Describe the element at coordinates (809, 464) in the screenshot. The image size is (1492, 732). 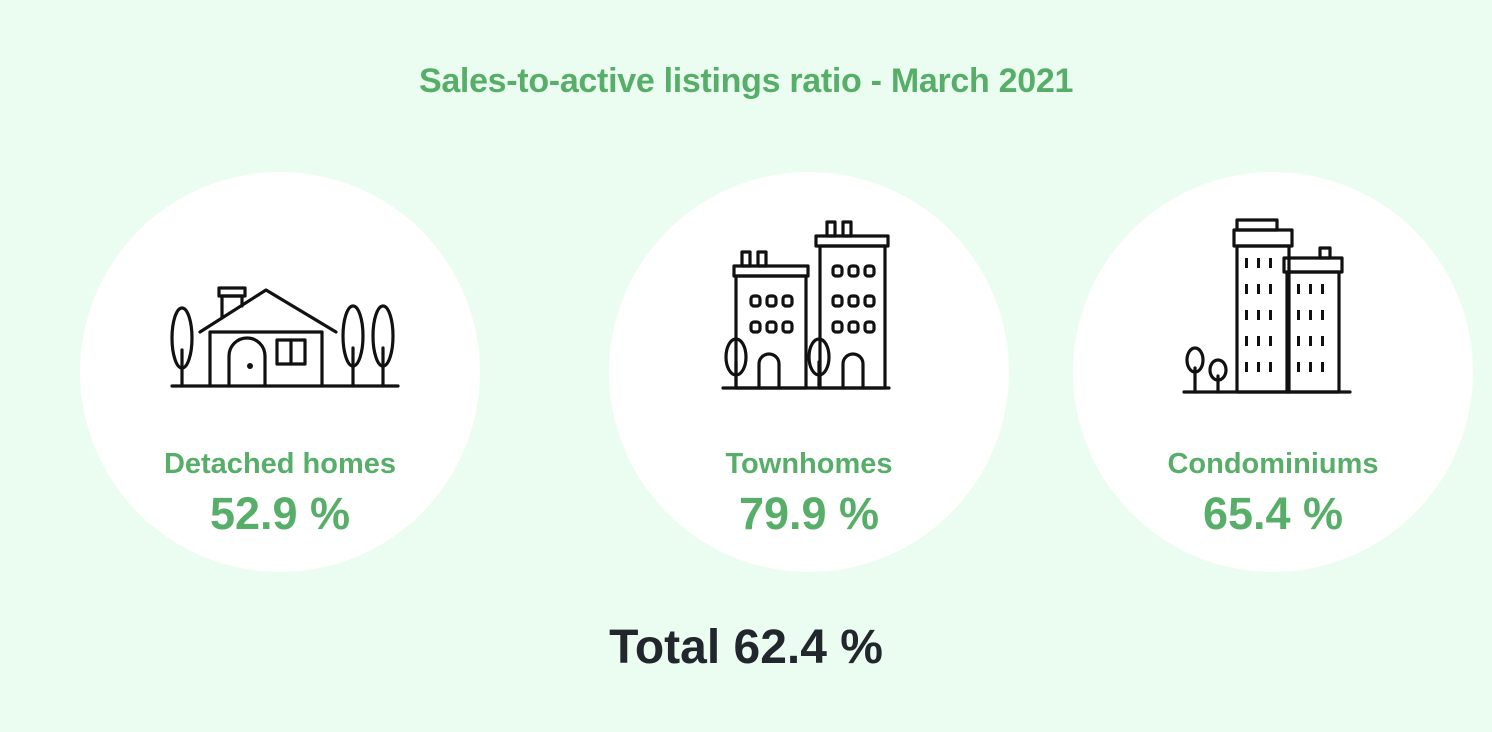
I see `card-label: Townhomes` at that location.